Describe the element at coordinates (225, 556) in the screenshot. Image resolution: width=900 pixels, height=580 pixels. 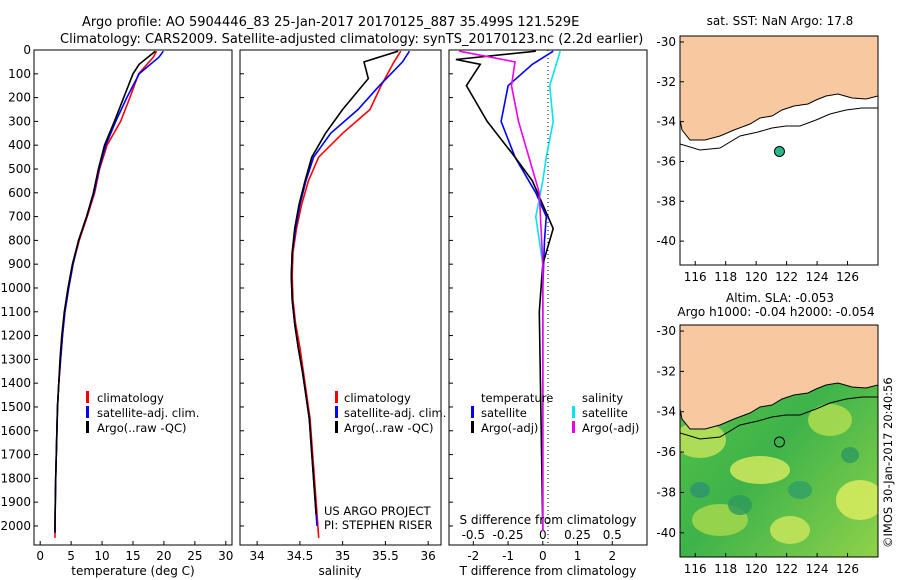
I see `x-tick-label: 30` at that location.